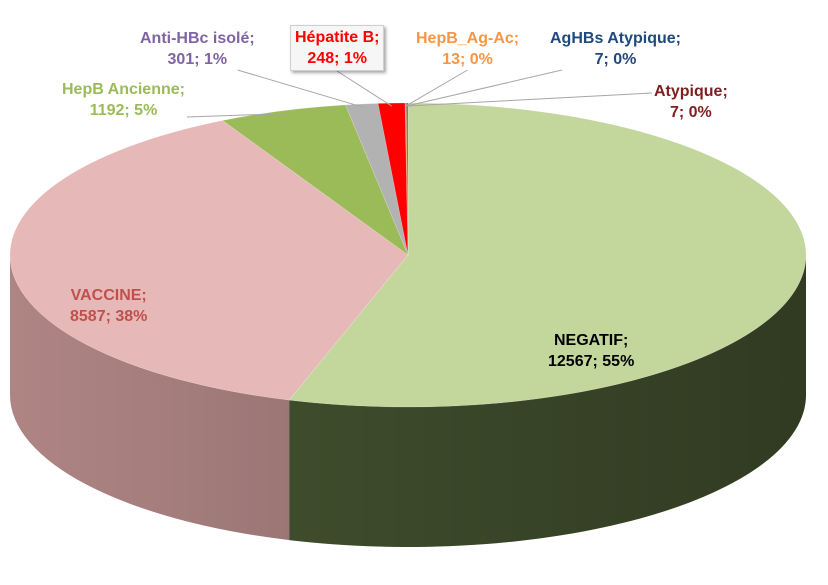 The height and width of the screenshot is (585, 828). What do you see at coordinates (123, 110) in the screenshot?
I see `label-hepb-ancienne-line2: 1192; 5%` at bounding box center [123, 110].